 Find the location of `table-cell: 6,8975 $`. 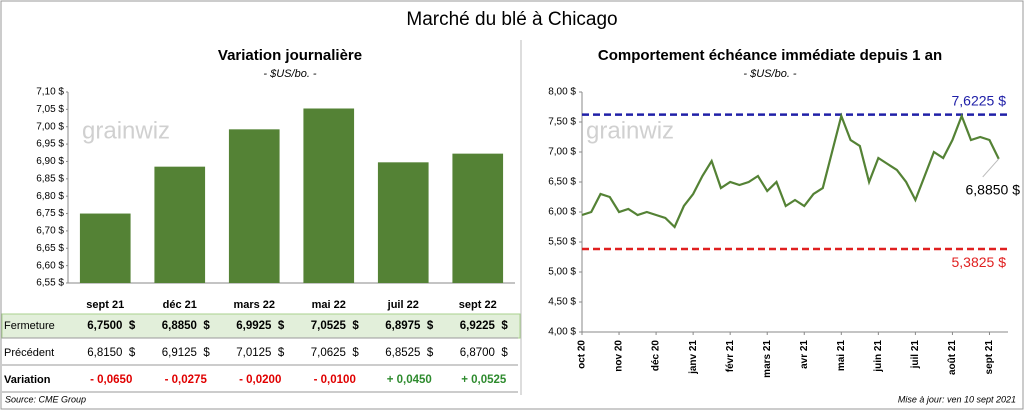

table-cell: 6,8975 $ is located at coordinates (409, 326).